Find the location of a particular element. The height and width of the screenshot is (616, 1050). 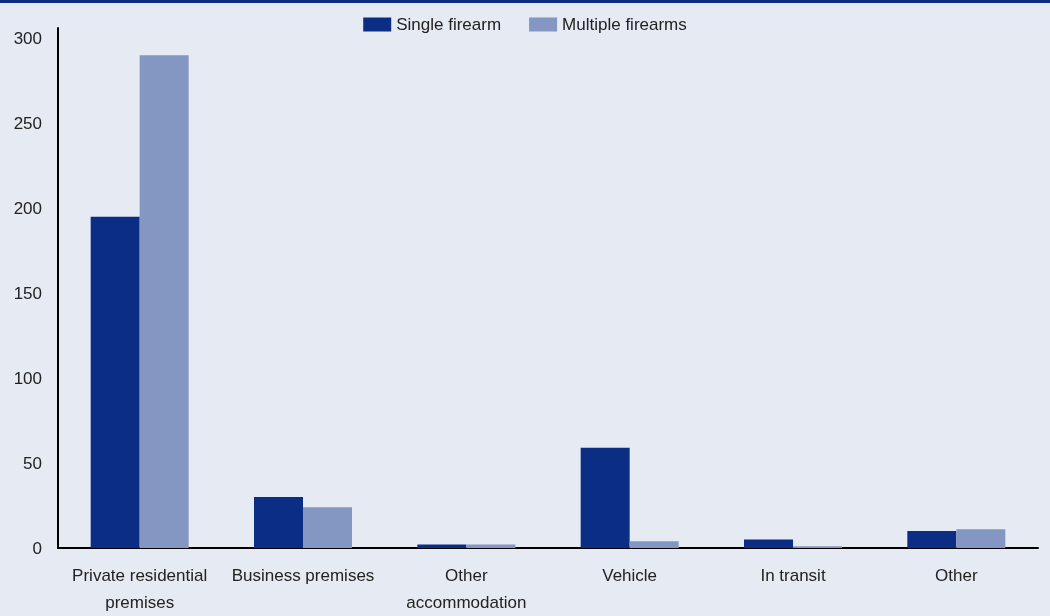

y-tick-label: 150 is located at coordinates (27, 293).